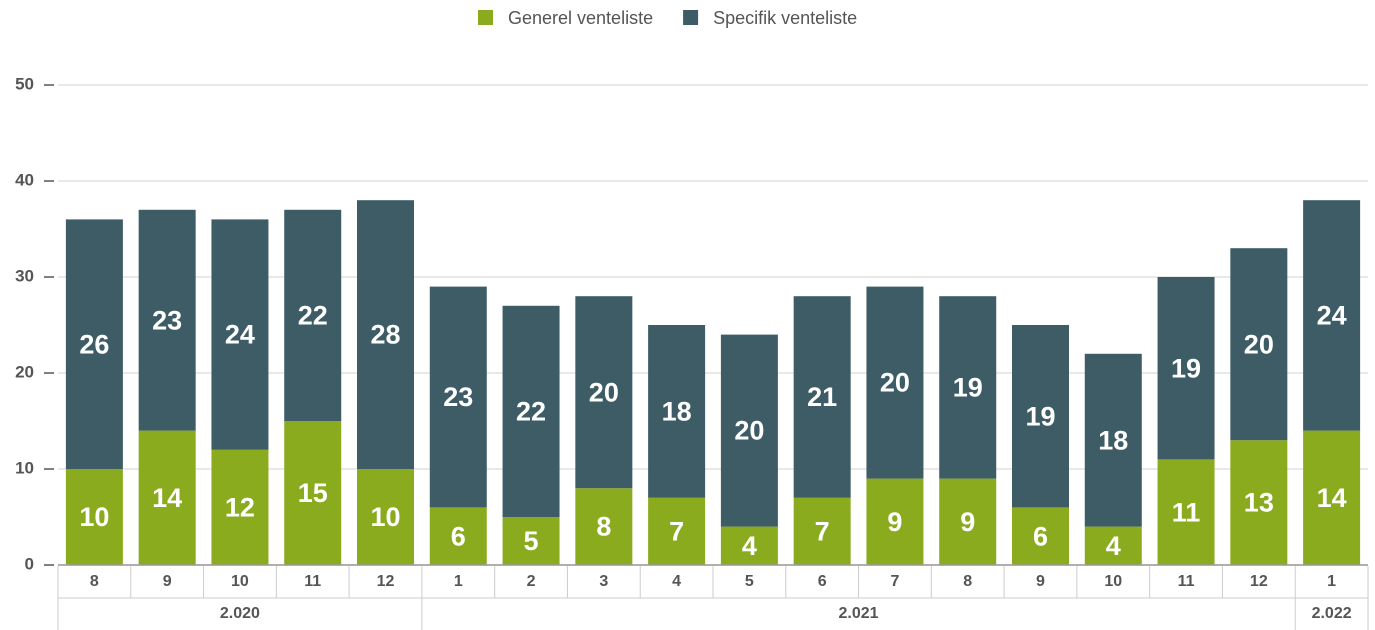 The image size is (1375, 630). I want to click on value-label: 11, so click(1186, 512).